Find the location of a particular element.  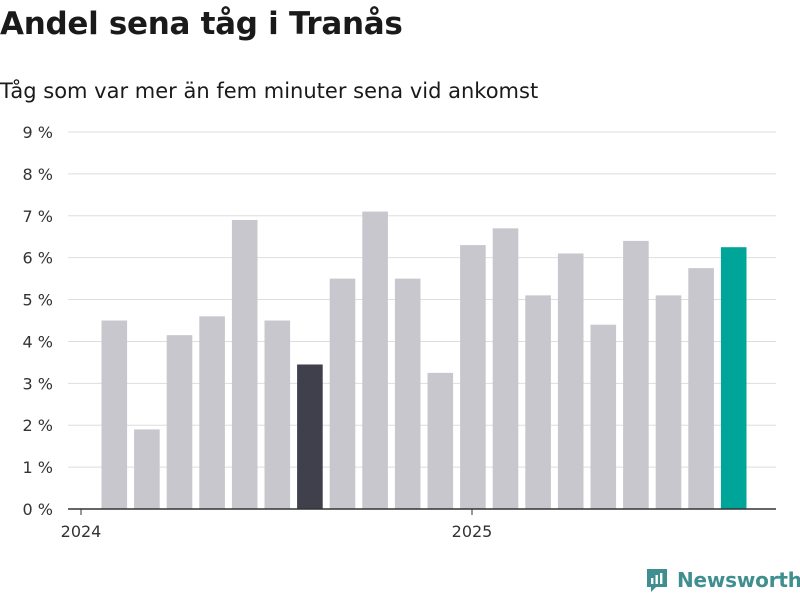

y-tick-label: 3 % is located at coordinates (38, 383).